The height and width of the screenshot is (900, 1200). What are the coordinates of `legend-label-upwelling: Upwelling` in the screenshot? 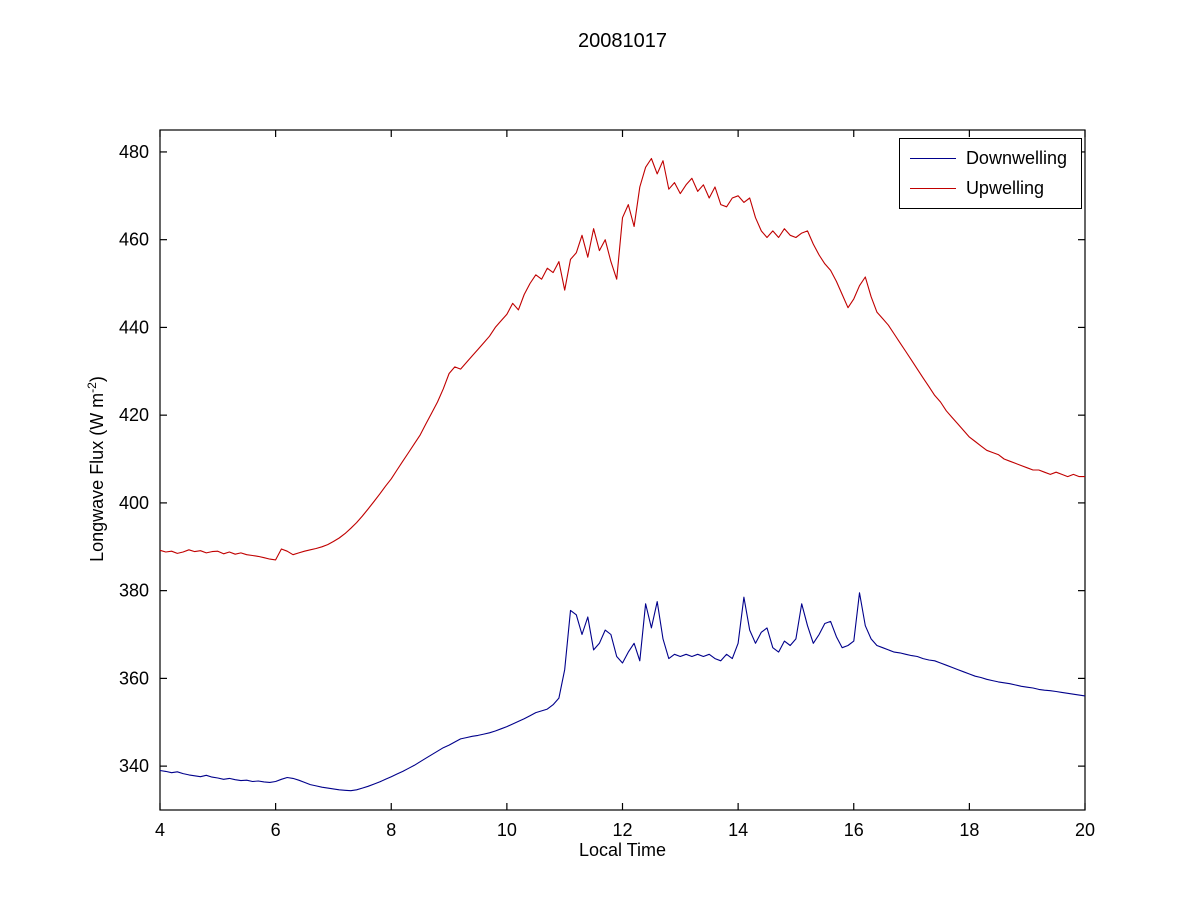 It's located at (1004, 188).